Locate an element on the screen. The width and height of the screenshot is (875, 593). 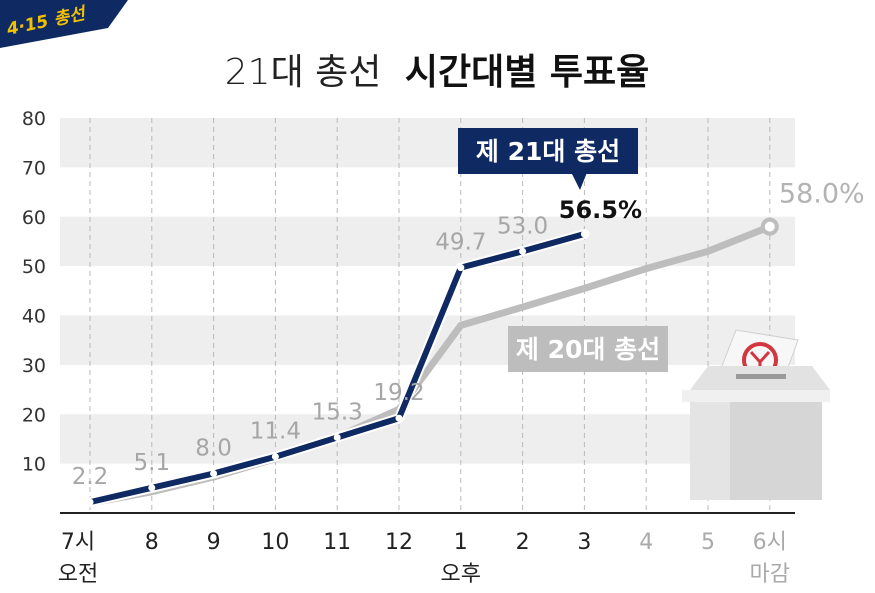
x-tick-label: 9 is located at coordinates (214, 542).